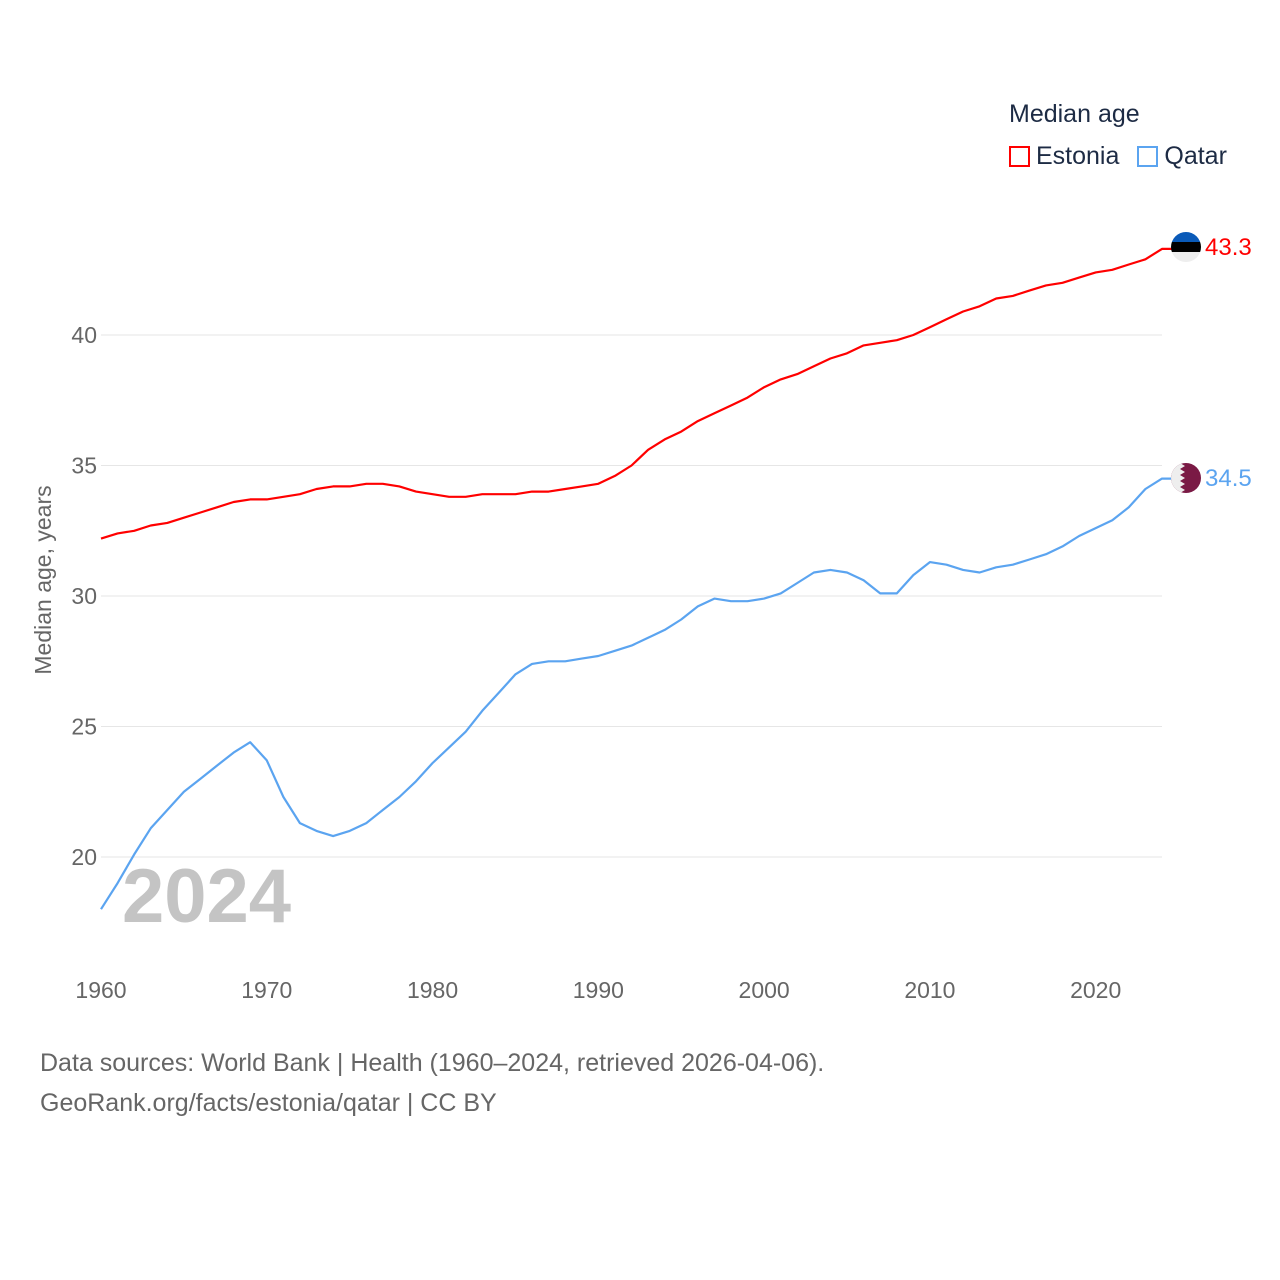  Describe the element at coordinates (432, 990) in the screenshot. I see `x-tick-label: 1980` at that location.